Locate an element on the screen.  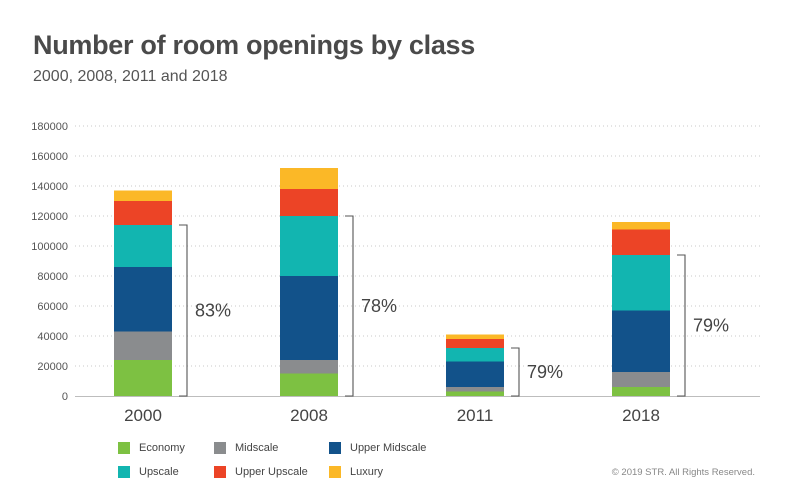
x-tick-label: 2018 is located at coordinates (641, 415).